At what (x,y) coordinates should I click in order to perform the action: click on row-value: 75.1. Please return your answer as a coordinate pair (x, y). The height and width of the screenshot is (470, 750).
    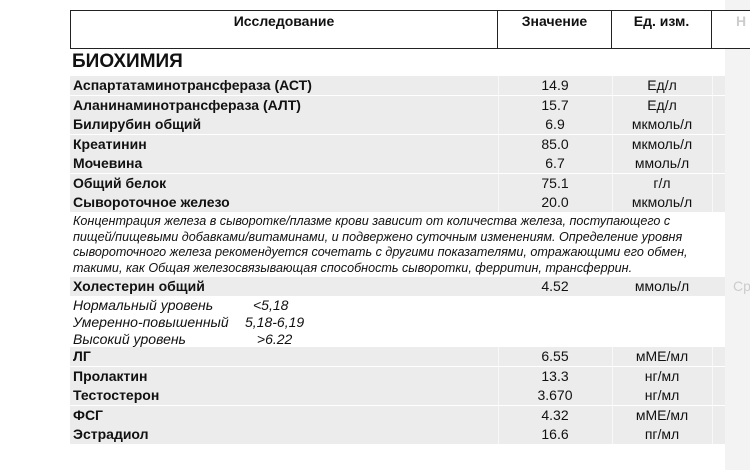
    Looking at the image, I should click on (555, 182).